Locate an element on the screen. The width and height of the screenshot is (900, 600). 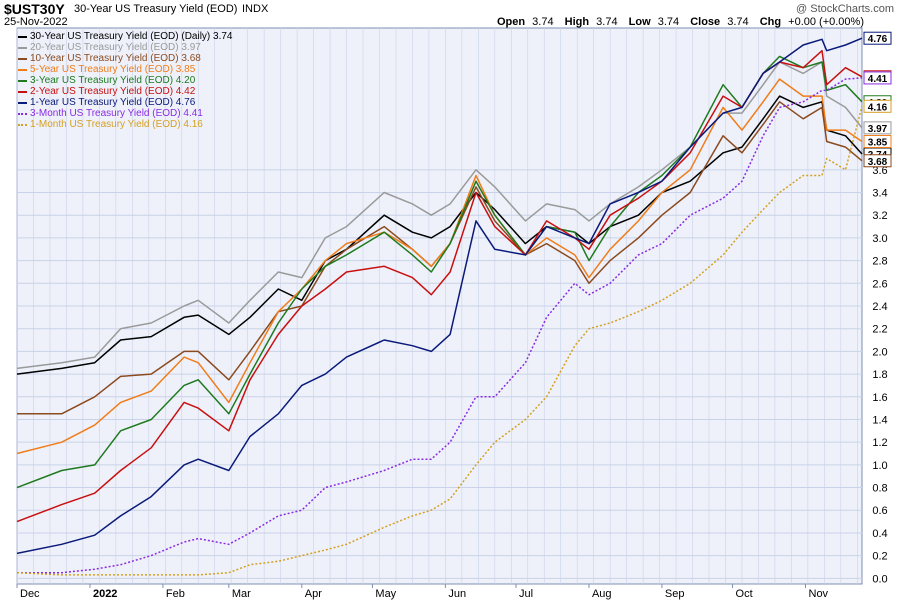
end-value-label-6: 4.76 is located at coordinates (878, 39).